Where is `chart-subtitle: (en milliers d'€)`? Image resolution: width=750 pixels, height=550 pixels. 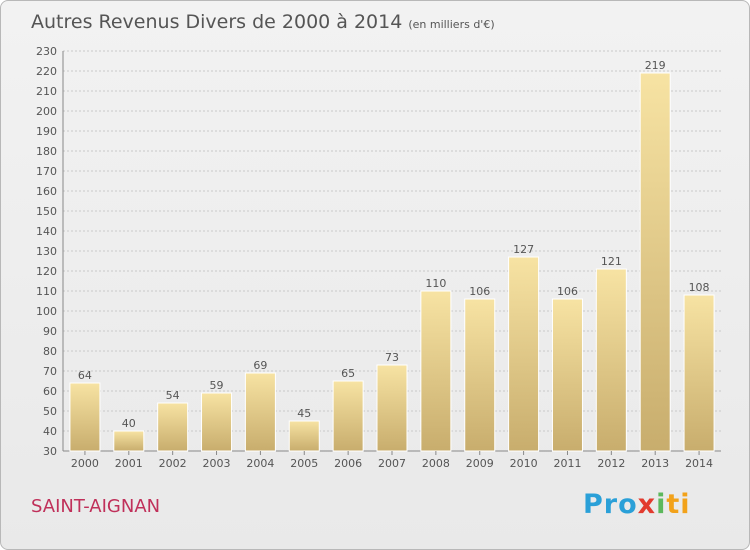 chart-subtitle: (en milliers d'€) is located at coordinates (451, 24).